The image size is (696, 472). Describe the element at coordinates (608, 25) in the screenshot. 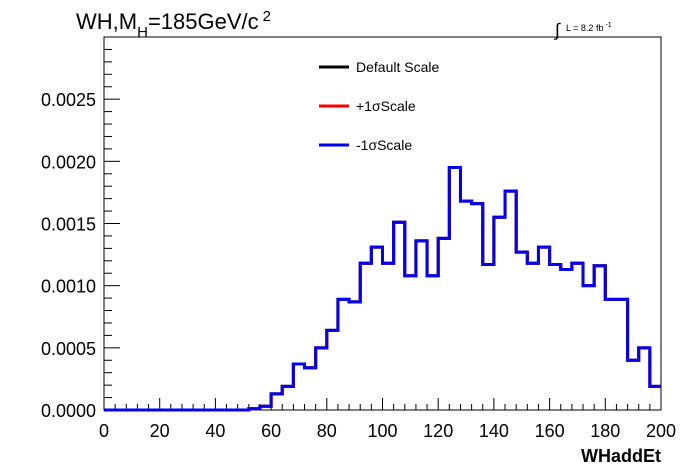

I see `lumi-label-superscript: -1` at that location.